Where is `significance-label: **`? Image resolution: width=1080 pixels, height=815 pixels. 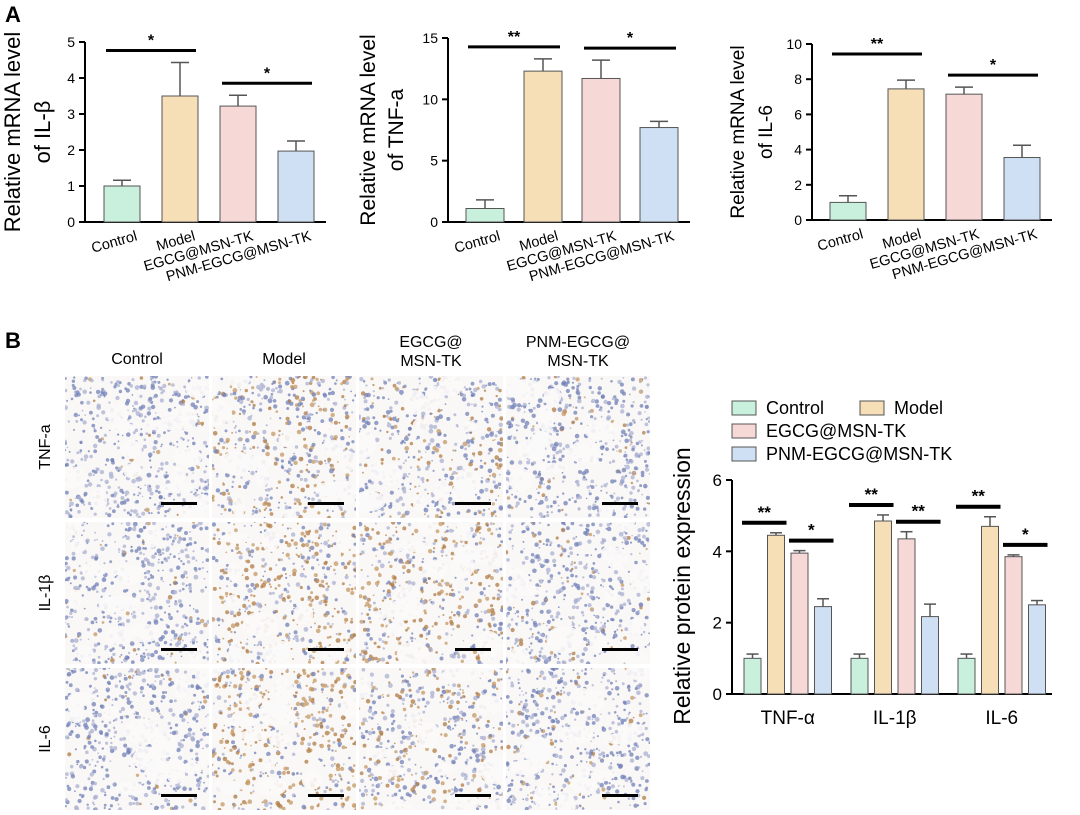 significance-label: ** is located at coordinates (872, 494).